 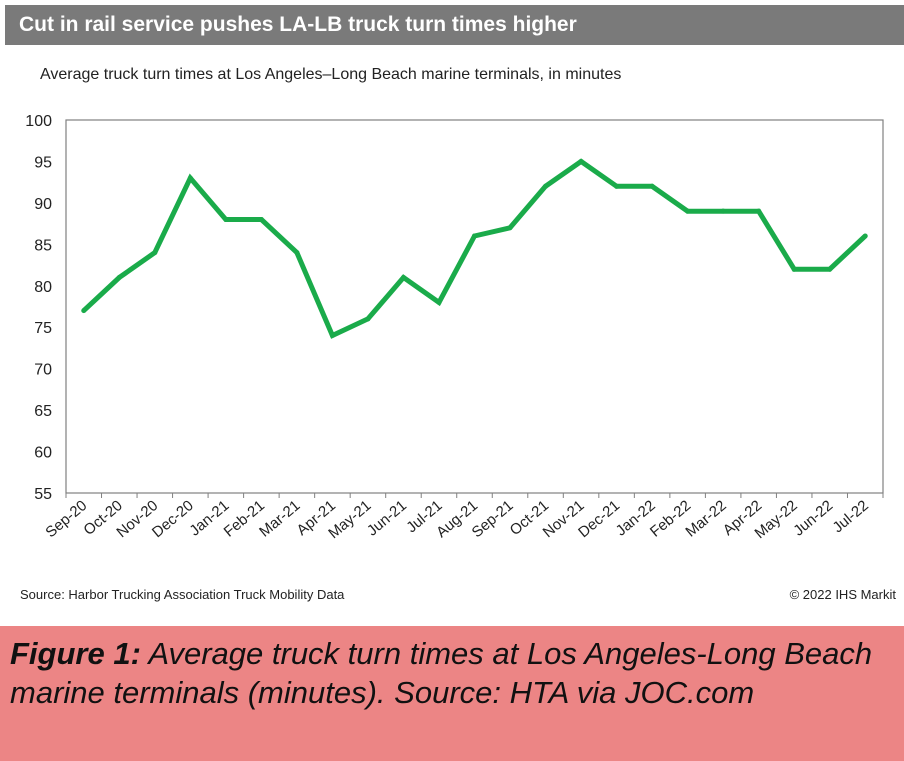 I want to click on x-tick-label: Jul-22, so click(x=851, y=516).